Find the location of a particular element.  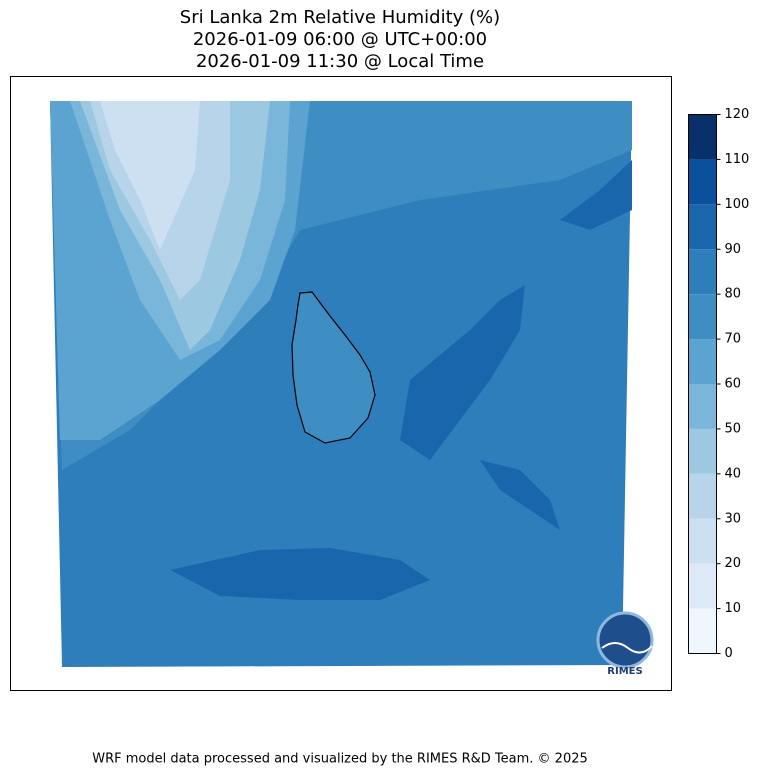

colorbar-tick-label: 100 is located at coordinates (737, 204).